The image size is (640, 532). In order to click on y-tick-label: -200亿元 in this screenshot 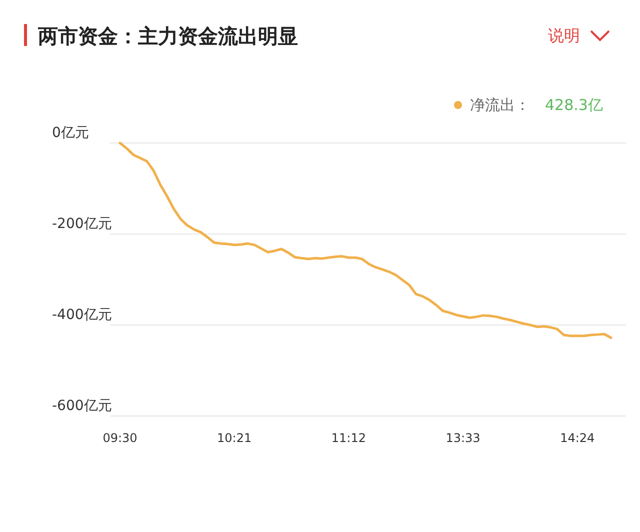, I will do `click(82, 224)`.